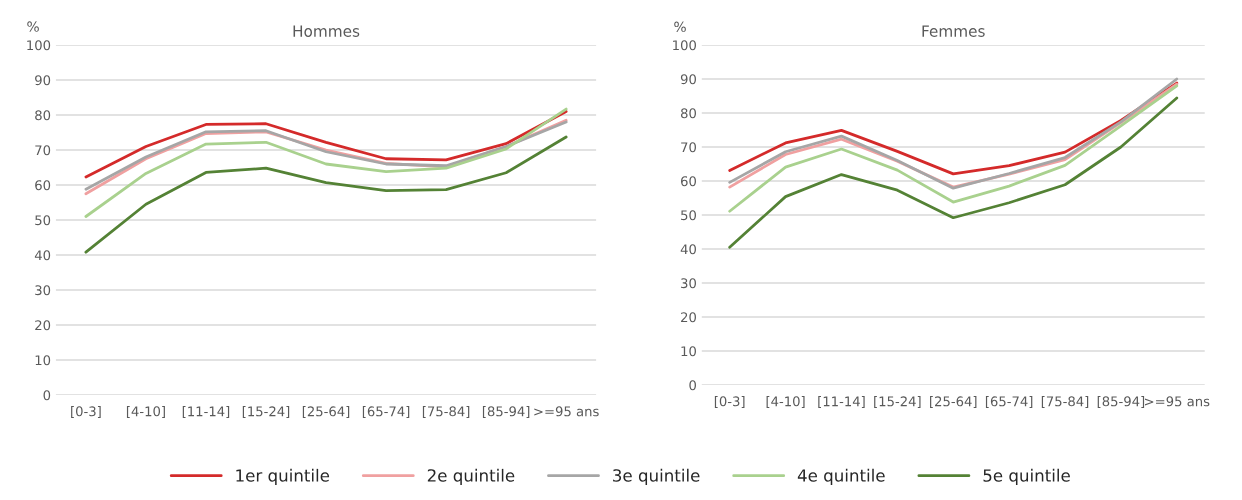  I want to click on chart-title: Hommes, so click(326, 31).